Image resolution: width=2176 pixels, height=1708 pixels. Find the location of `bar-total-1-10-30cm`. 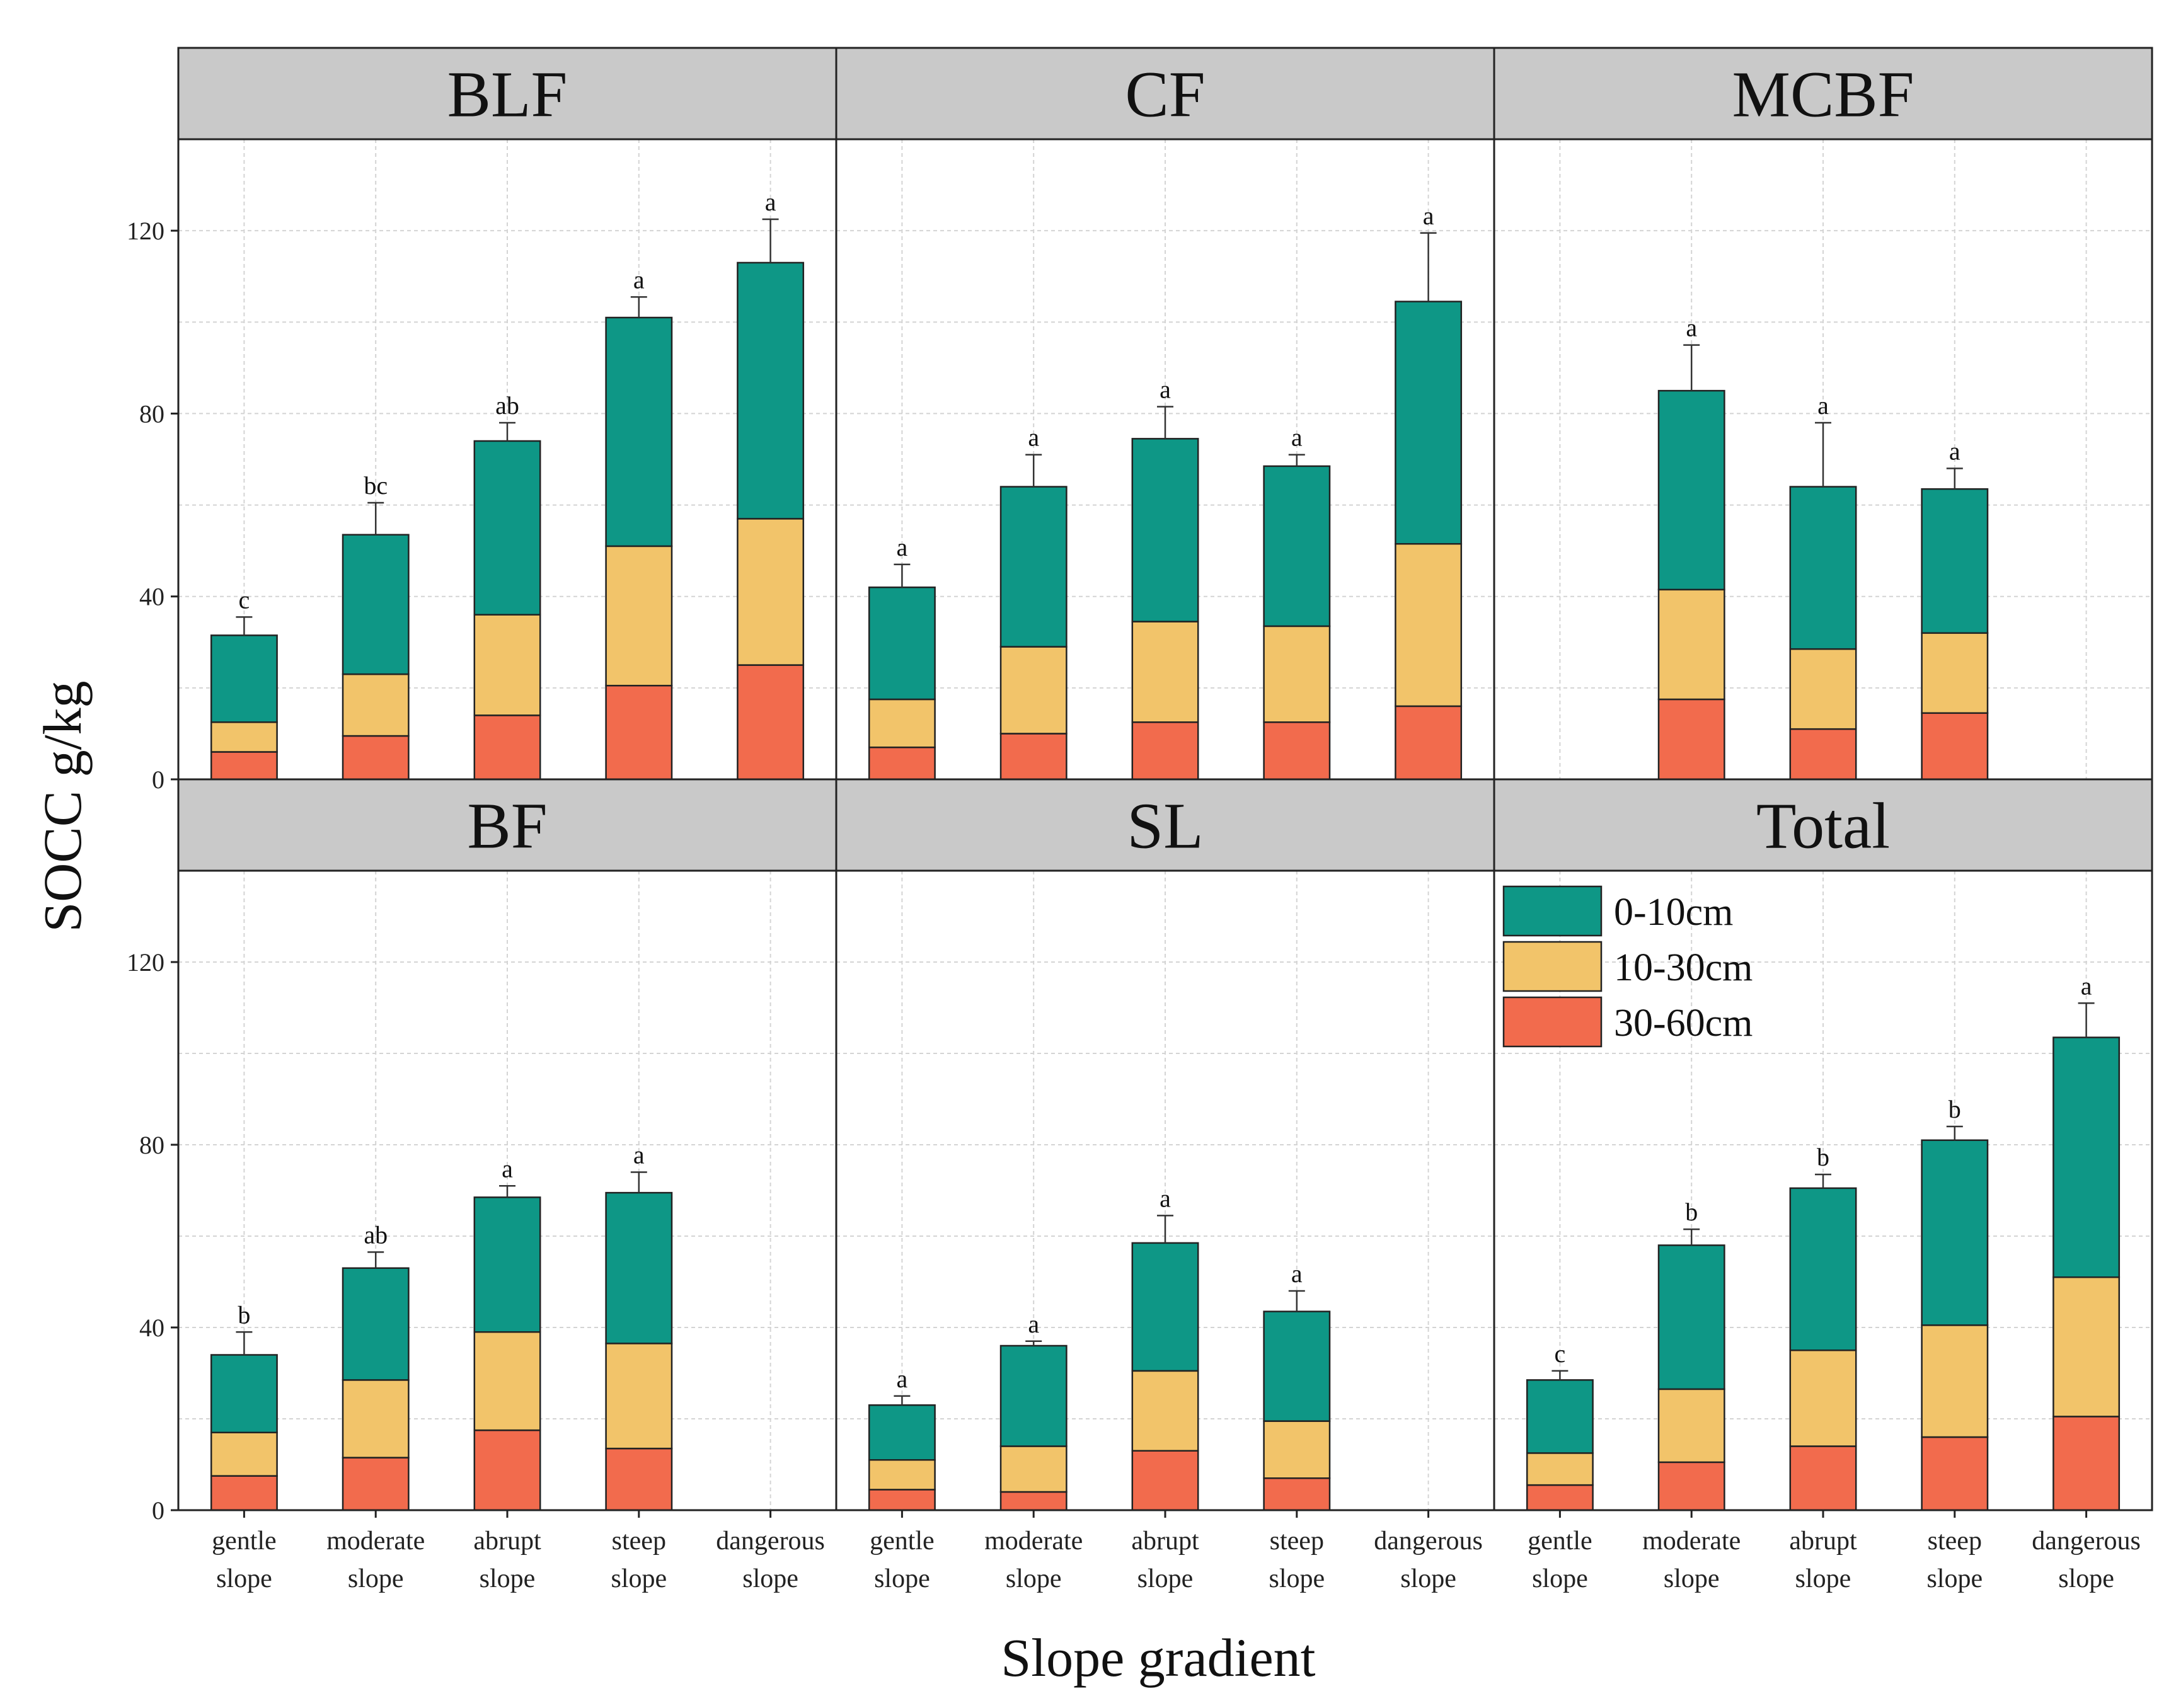

bar-total-1-10-30cm is located at coordinates (1691, 1426).